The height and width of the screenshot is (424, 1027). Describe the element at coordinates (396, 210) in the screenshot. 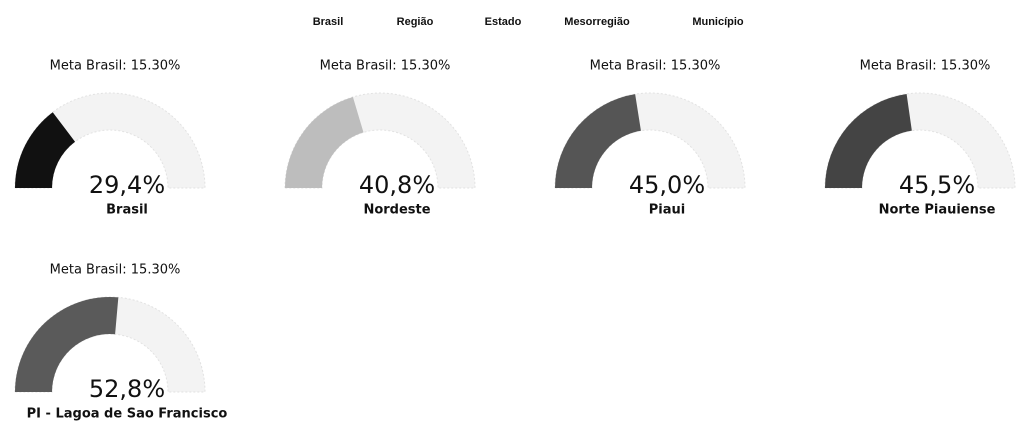

I see `gauge-label: Nordeste` at that location.